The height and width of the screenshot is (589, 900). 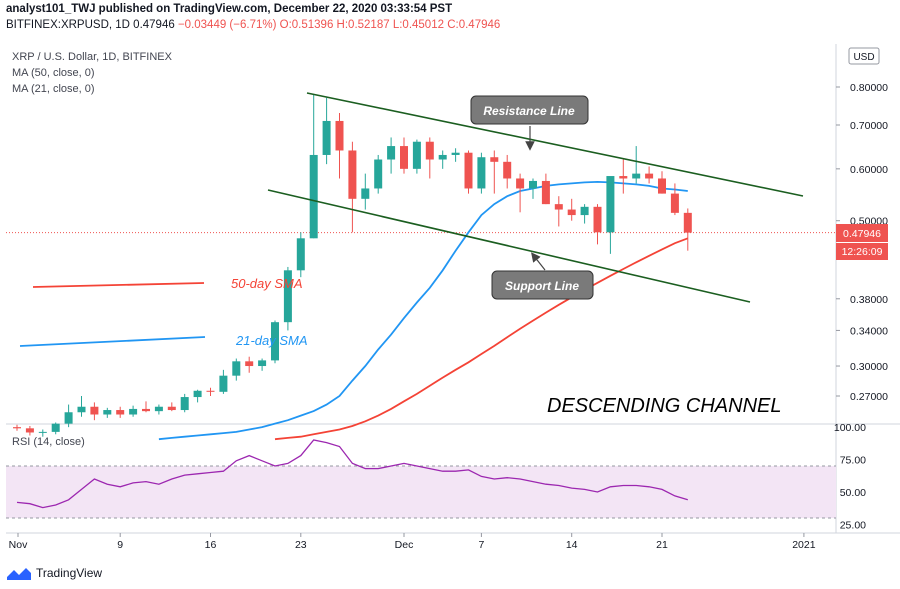 I want to click on close-value: C:0.47946, so click(x=474, y=25).